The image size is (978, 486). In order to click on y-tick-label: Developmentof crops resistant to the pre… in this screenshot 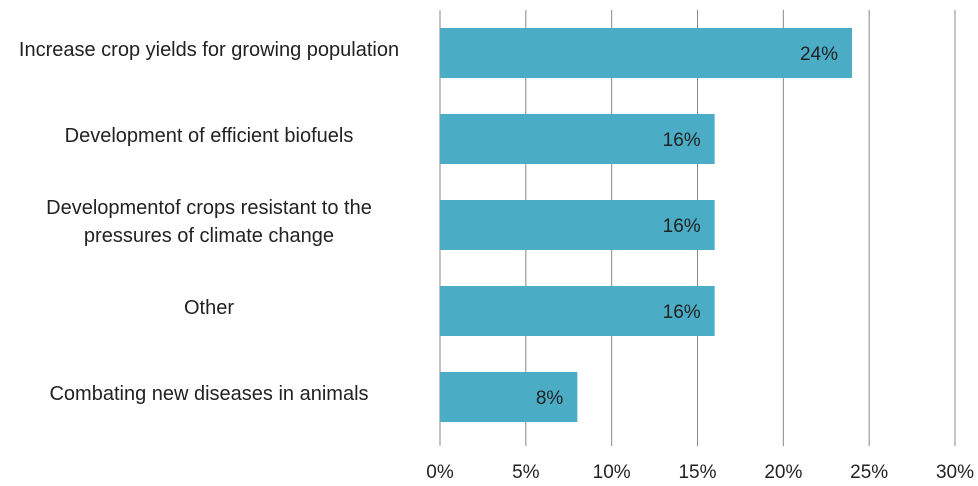, I will do `click(209, 222)`.